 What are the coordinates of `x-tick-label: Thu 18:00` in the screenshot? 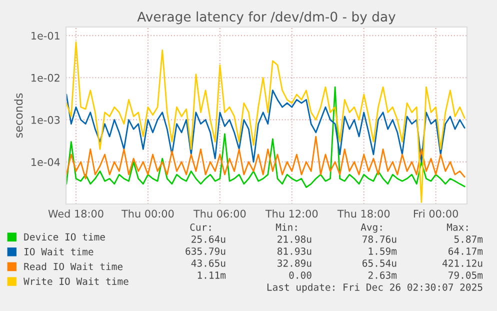 It's located at (363, 214).